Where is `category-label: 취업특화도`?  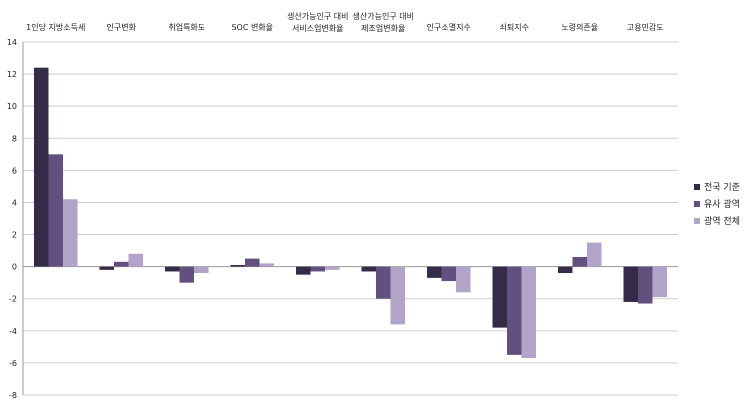 category-label: 취업특화도 is located at coordinates (186, 27).